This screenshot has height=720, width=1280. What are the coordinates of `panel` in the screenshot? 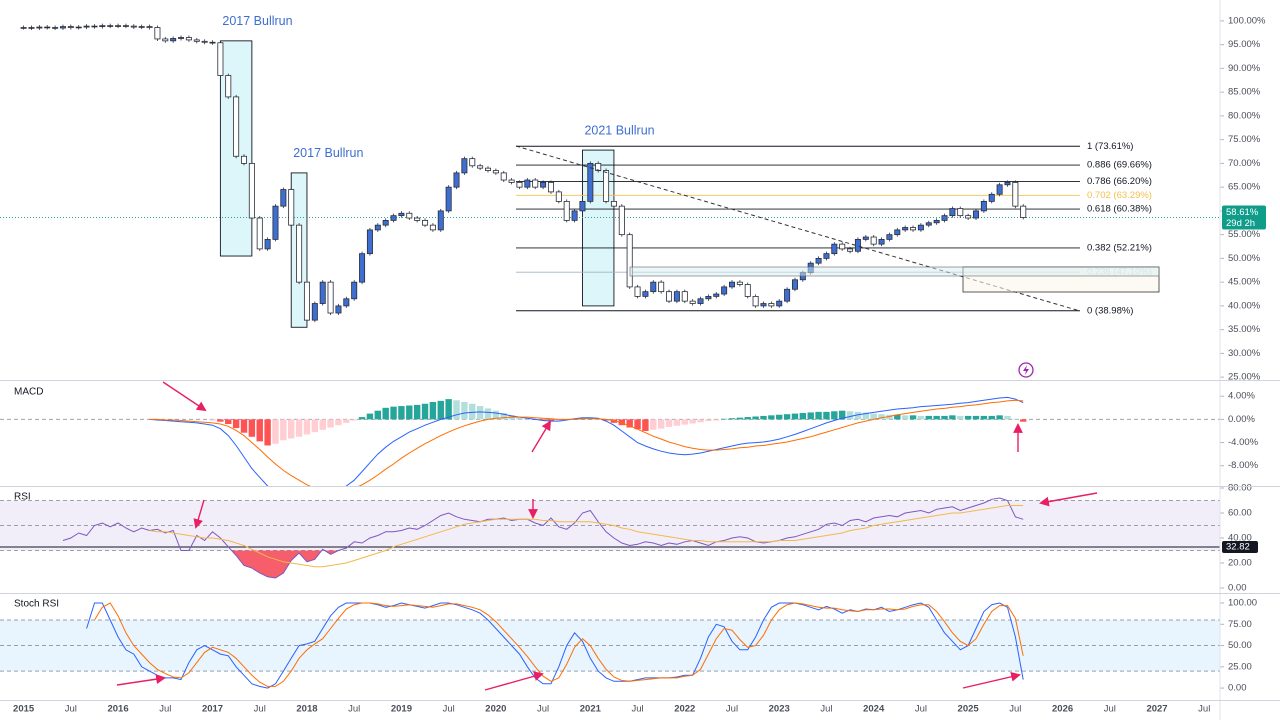 It's located at (610, 538).